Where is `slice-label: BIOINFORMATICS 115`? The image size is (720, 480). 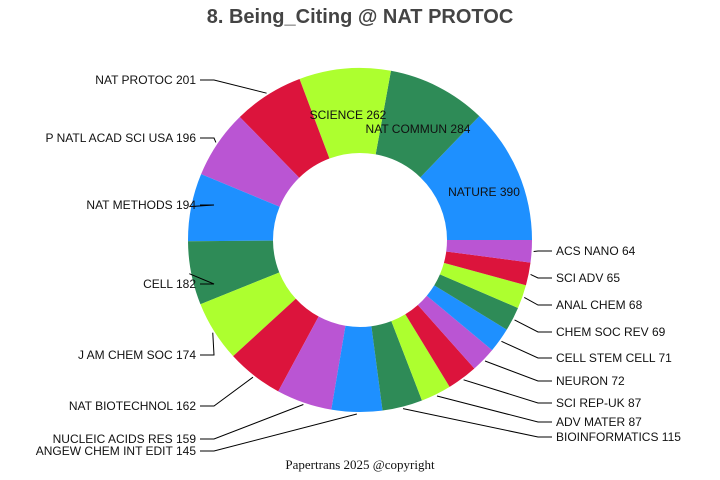
slice-label: BIOINFORMATICS 115 is located at coordinates (618, 437).